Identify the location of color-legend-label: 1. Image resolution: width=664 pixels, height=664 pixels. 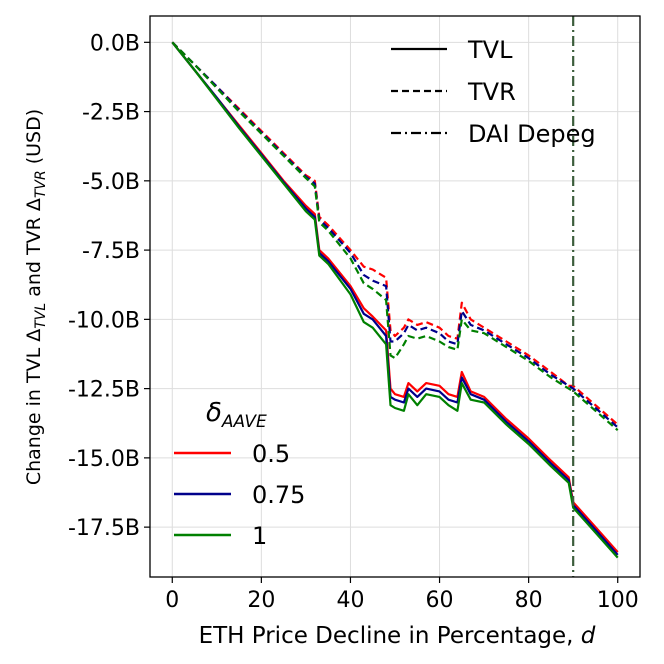
(259, 536).